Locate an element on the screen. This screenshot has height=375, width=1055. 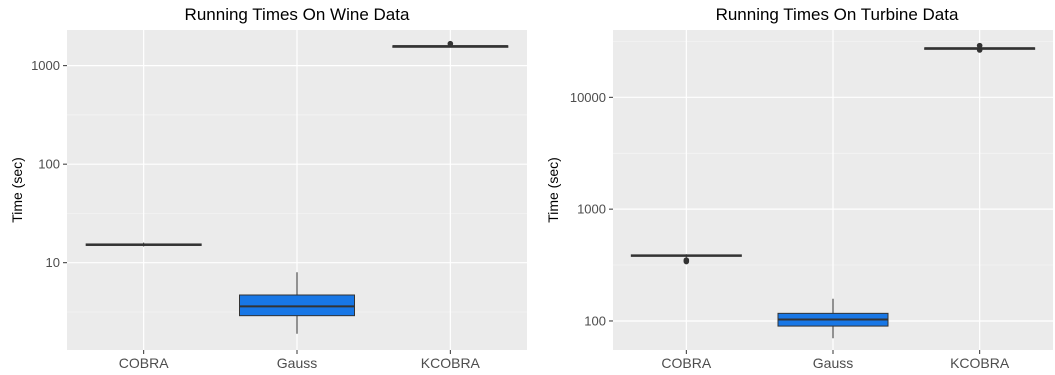
chart-title: Running Times On Wine Data is located at coordinates (297, 14).